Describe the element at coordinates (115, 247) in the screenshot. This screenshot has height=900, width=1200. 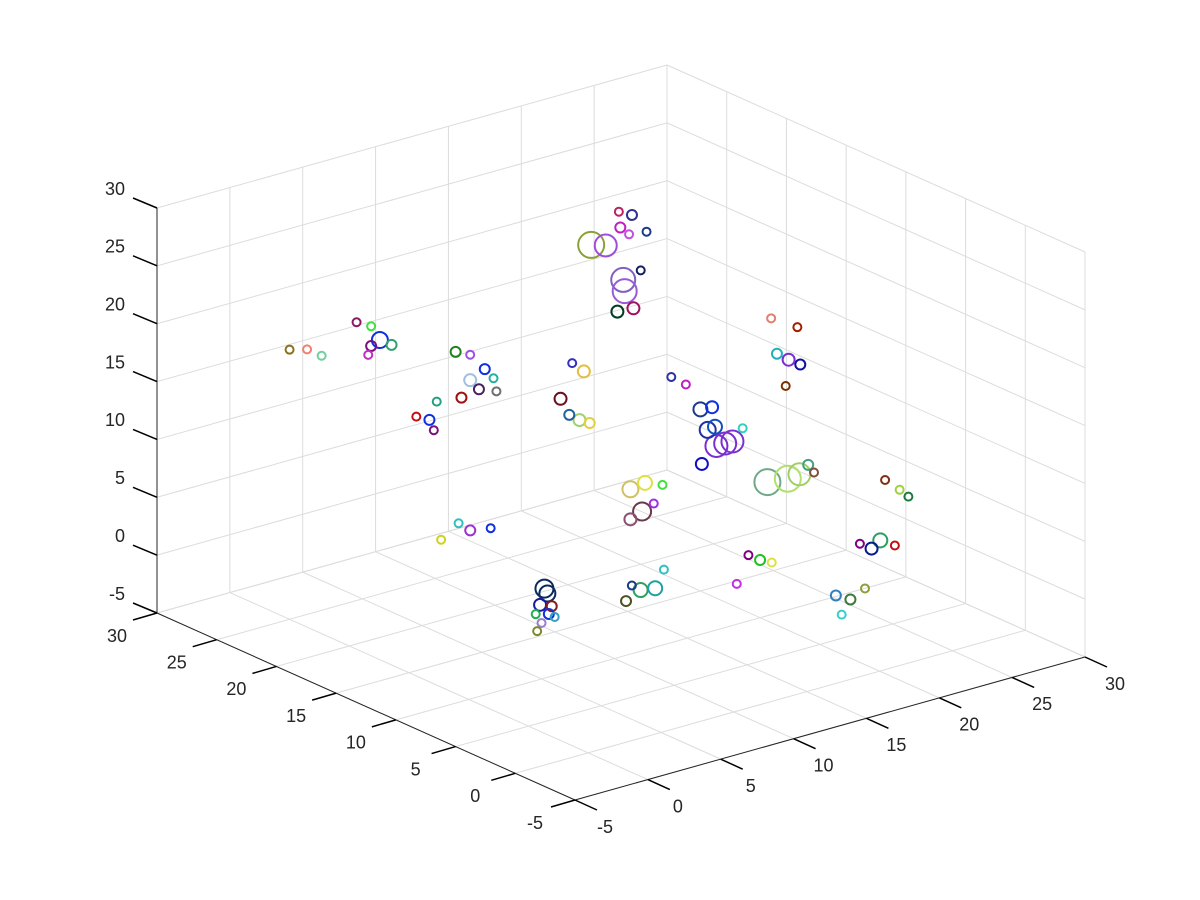
I see `z-tick-label: 25` at that location.